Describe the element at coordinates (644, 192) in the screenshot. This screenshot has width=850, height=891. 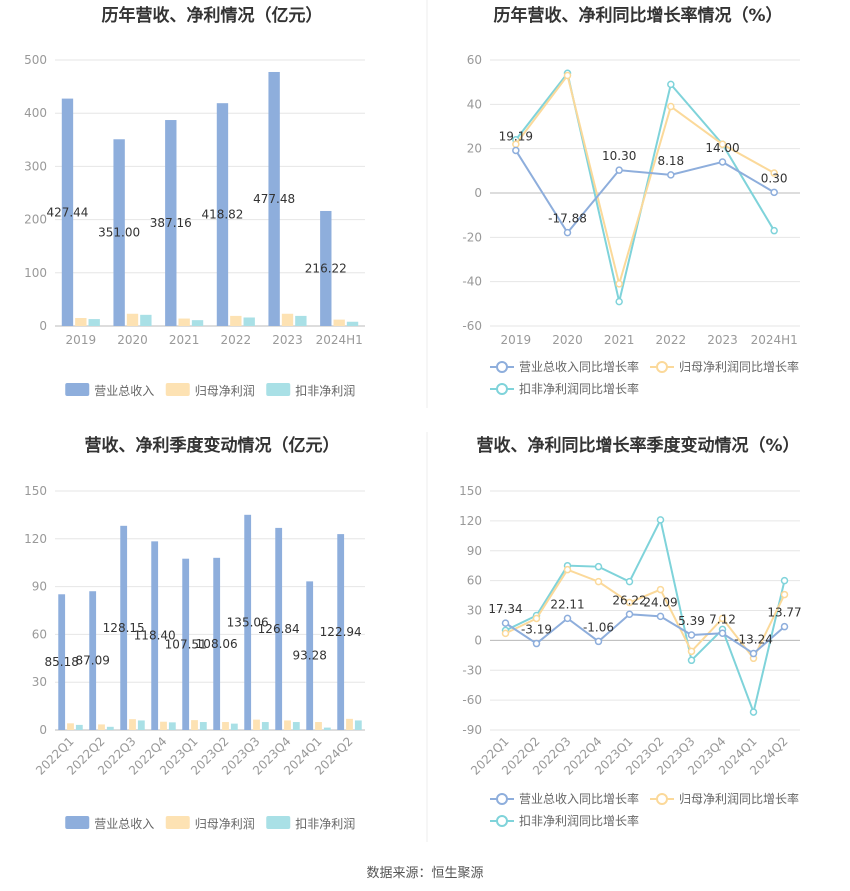
I see `series-line-revenue` at that location.